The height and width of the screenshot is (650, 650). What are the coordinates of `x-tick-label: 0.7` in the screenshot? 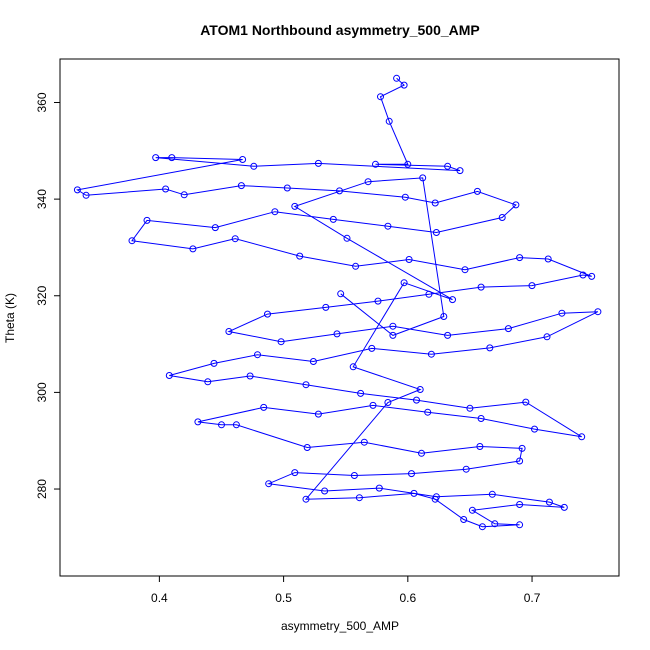 It's located at (532, 598).